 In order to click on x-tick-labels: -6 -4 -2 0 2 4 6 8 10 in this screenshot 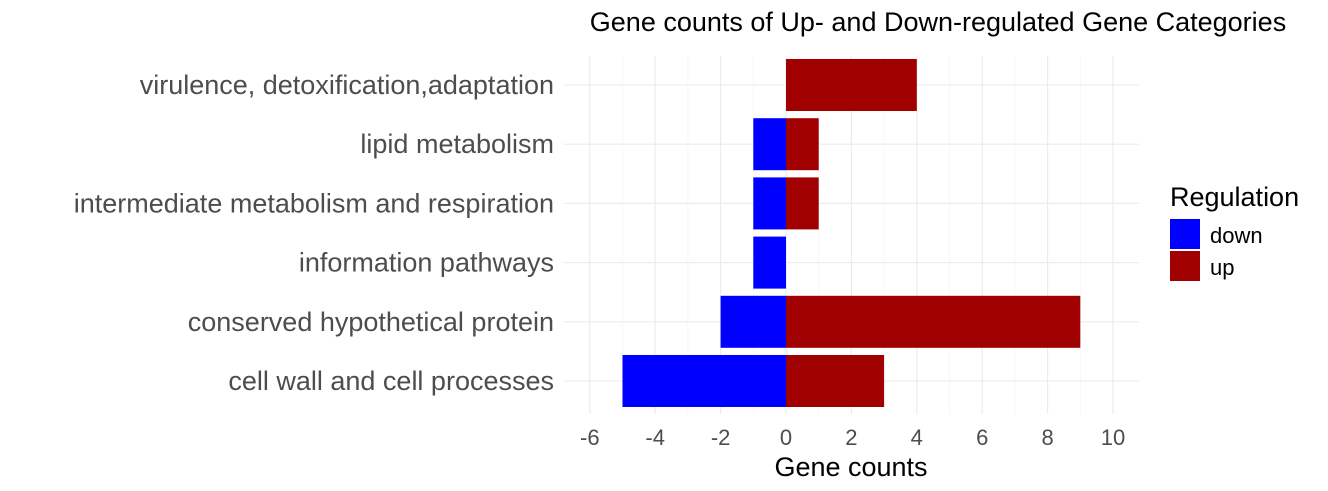, I will do `click(852, 437)`.